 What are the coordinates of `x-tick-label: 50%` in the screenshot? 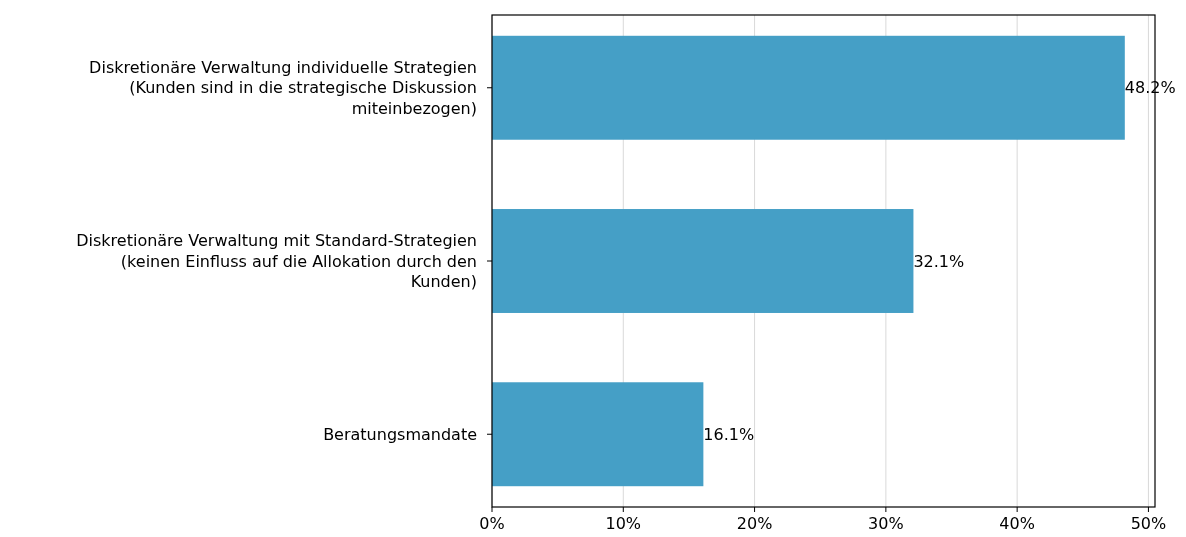 It's located at (1148, 523).